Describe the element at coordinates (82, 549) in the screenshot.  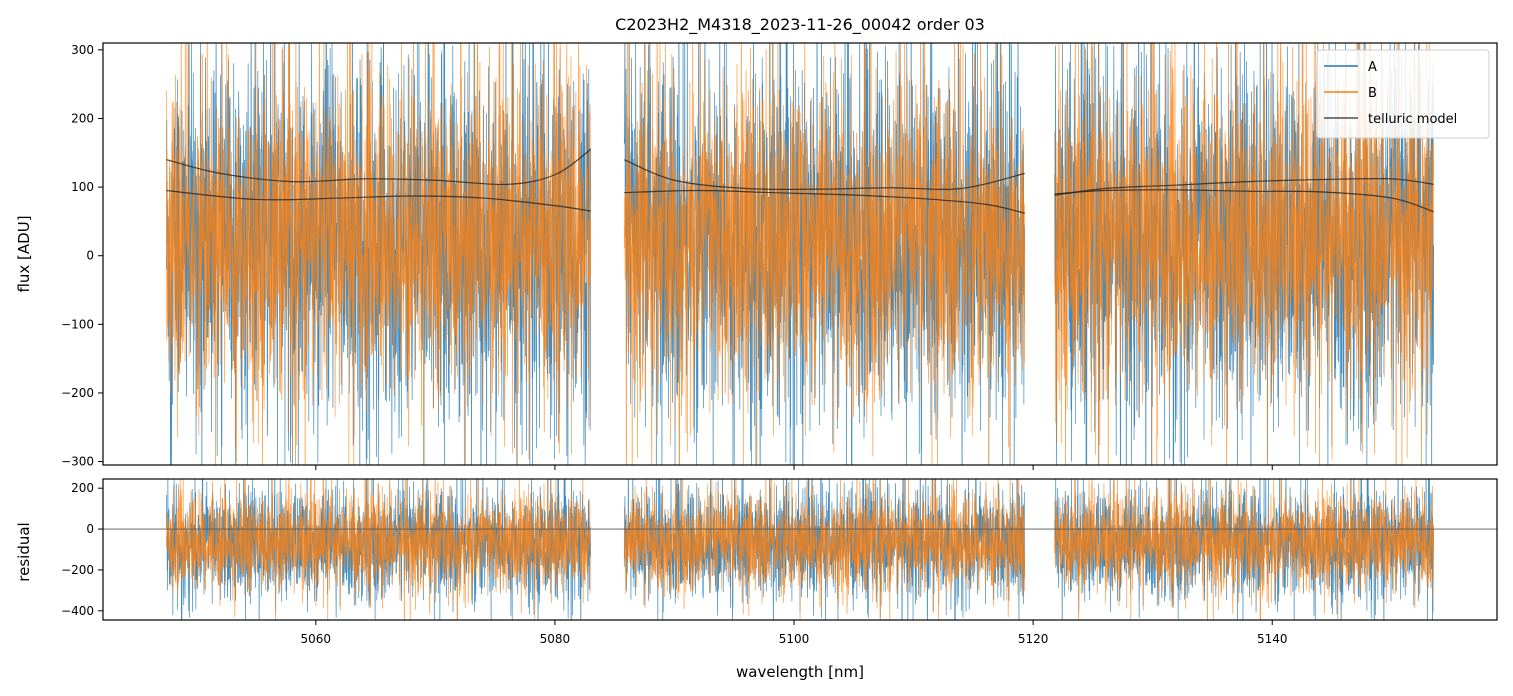
I see `residual-y-ticks: −400 −200 0 200` at that location.